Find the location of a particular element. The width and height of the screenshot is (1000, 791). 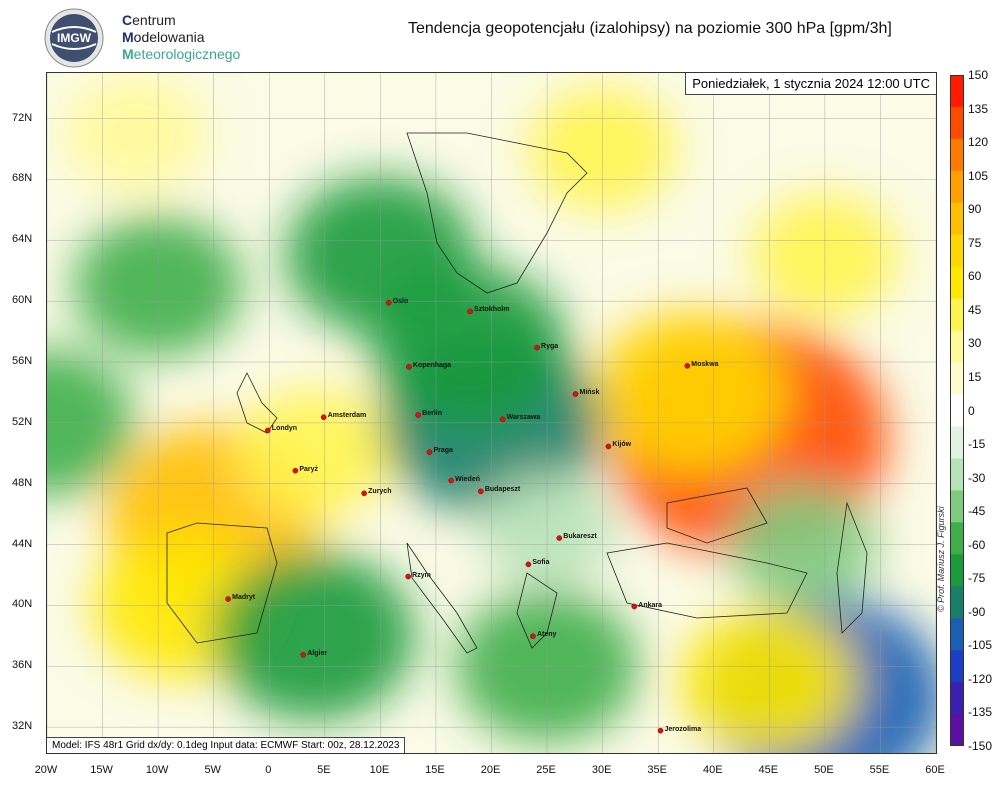

longitude-tick-label: 10W is located at coordinates (157, 770).